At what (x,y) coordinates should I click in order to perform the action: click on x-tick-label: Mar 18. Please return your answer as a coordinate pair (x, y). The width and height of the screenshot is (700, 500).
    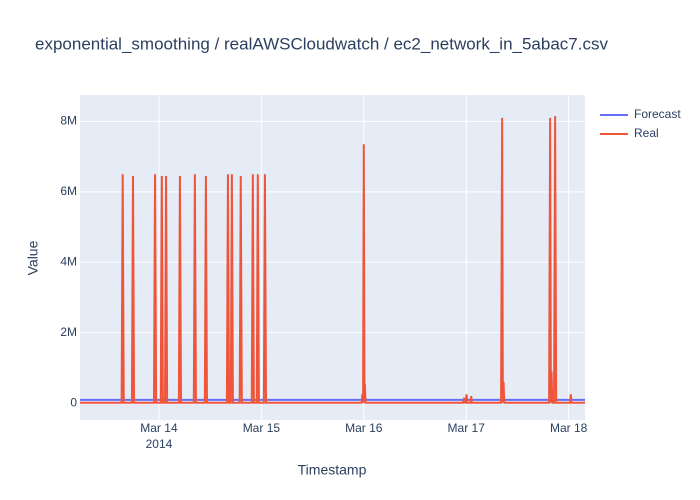
    Looking at the image, I should click on (569, 428).